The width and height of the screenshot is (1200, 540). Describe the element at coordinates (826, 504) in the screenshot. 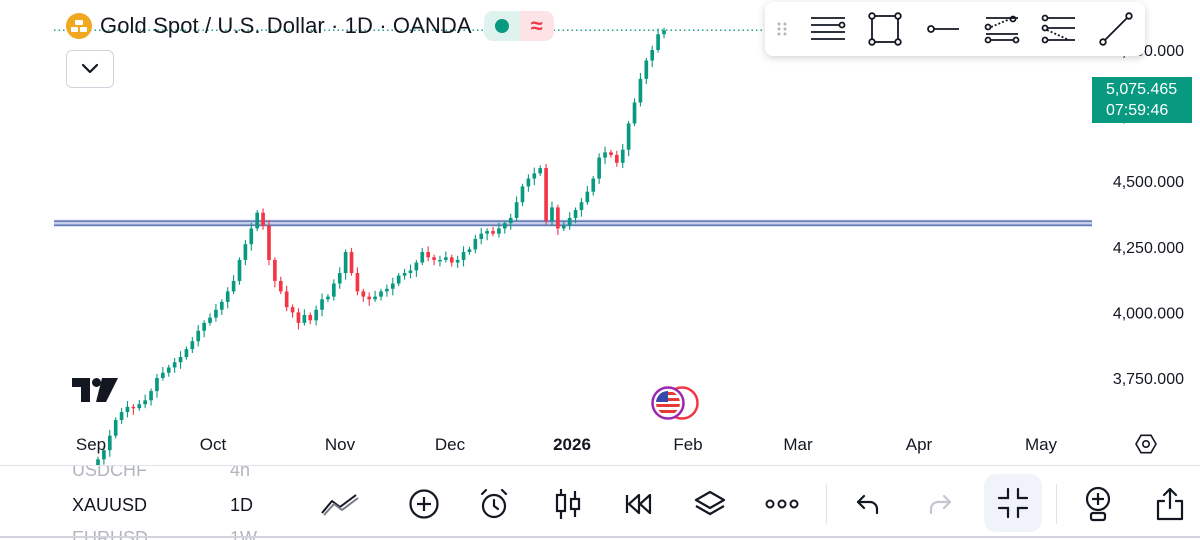

I see `toolbar-divider` at that location.